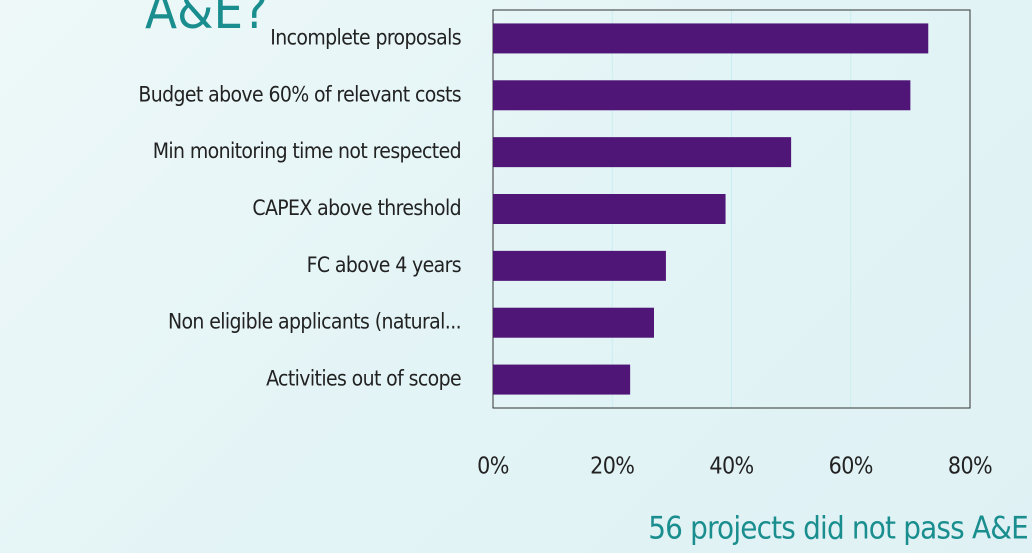  Describe the element at coordinates (838, 529) in the screenshot. I see `annotation: 56 projects did not pass A&E` at that location.